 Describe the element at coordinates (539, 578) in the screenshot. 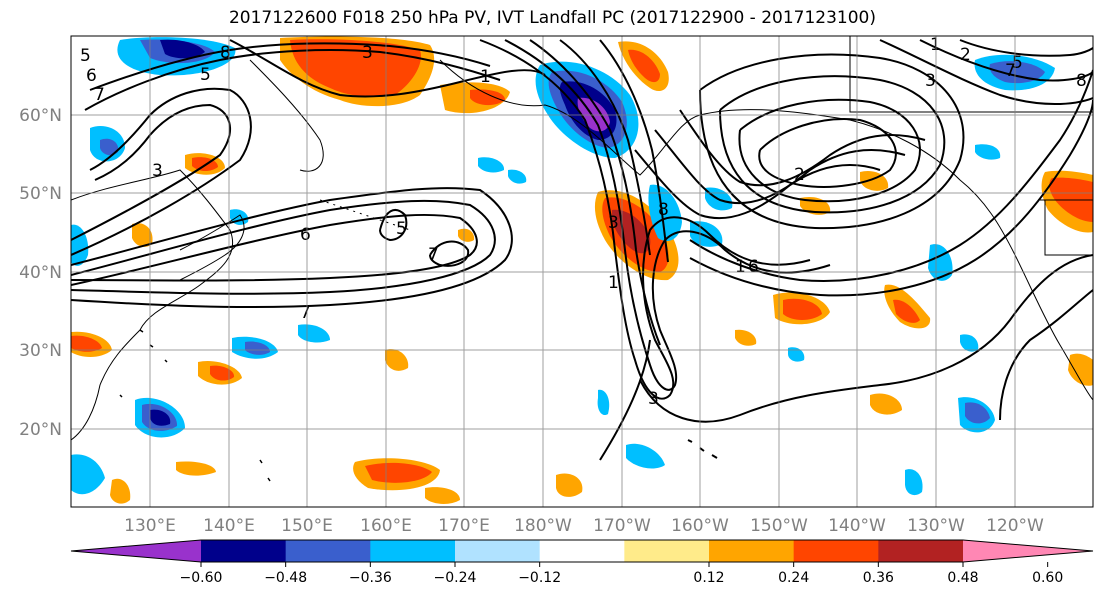

I see `colorbar-tick-label: −0.12` at that location.